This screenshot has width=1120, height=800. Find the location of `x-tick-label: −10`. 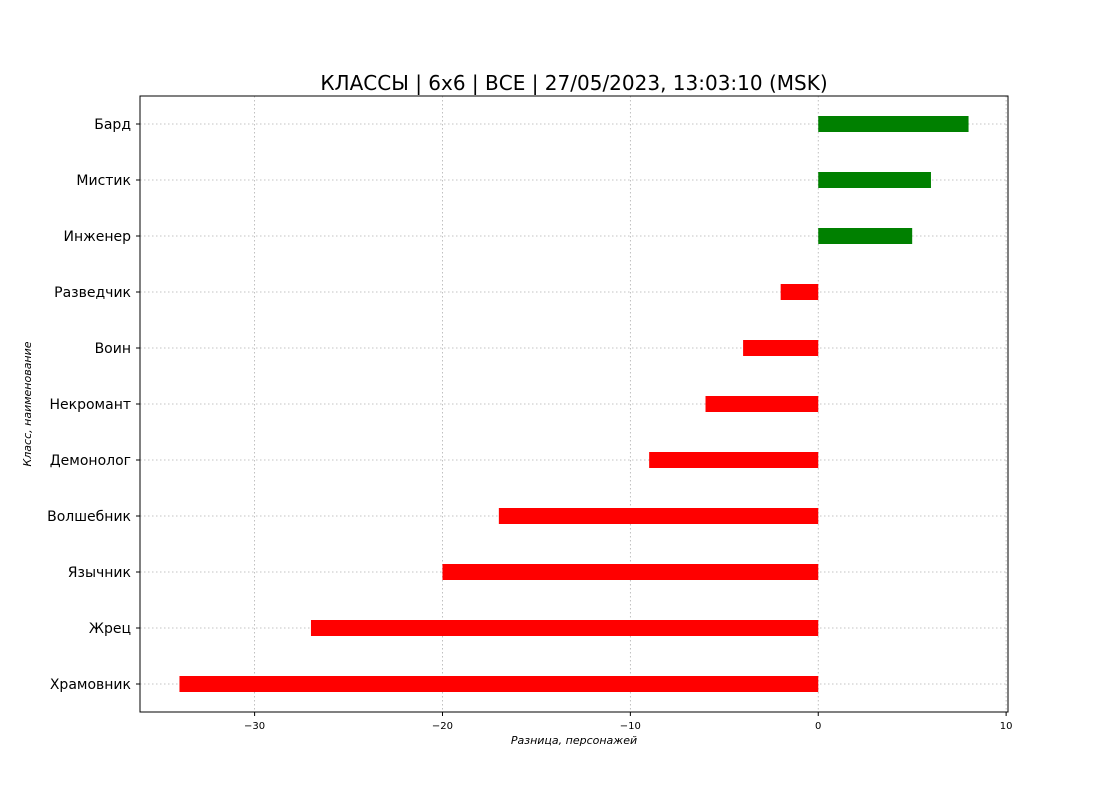

x-tick-label: −10 is located at coordinates (630, 726).